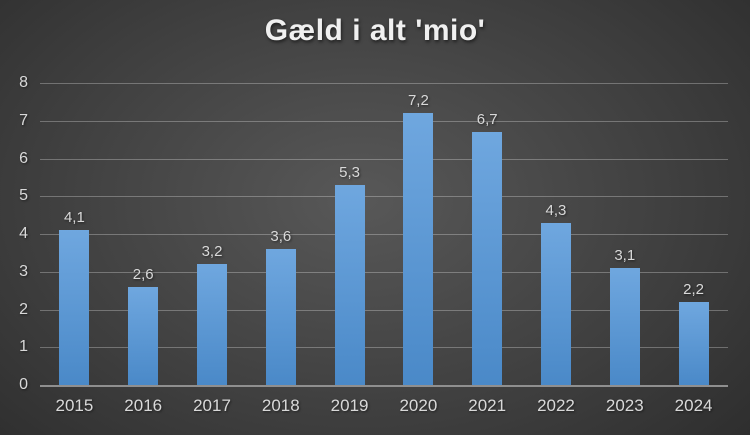  I want to click on bar-value-label: 7,2, so click(418, 101).